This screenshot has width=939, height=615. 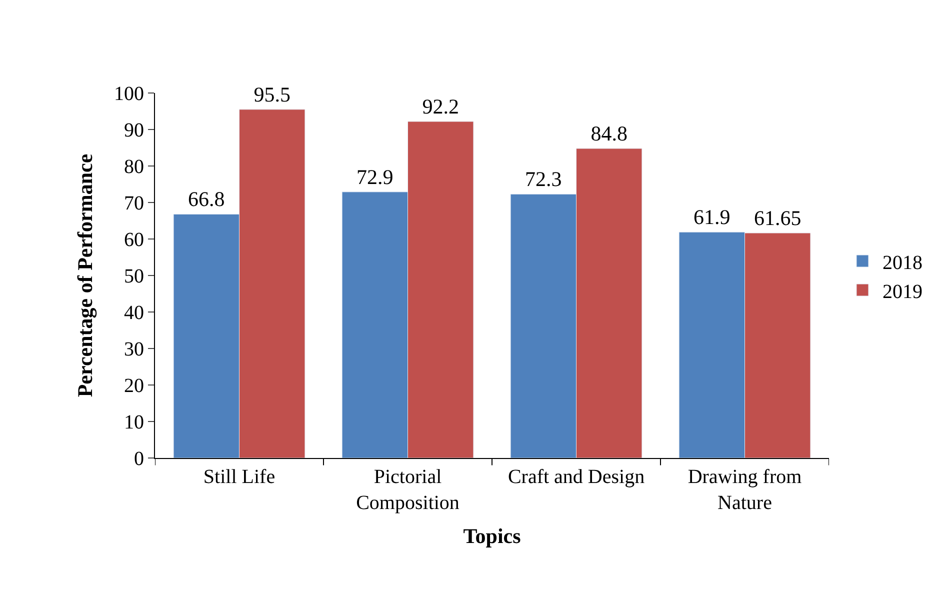 What do you see at coordinates (134, 167) in the screenshot?
I see `y-tick-label: 80` at bounding box center [134, 167].